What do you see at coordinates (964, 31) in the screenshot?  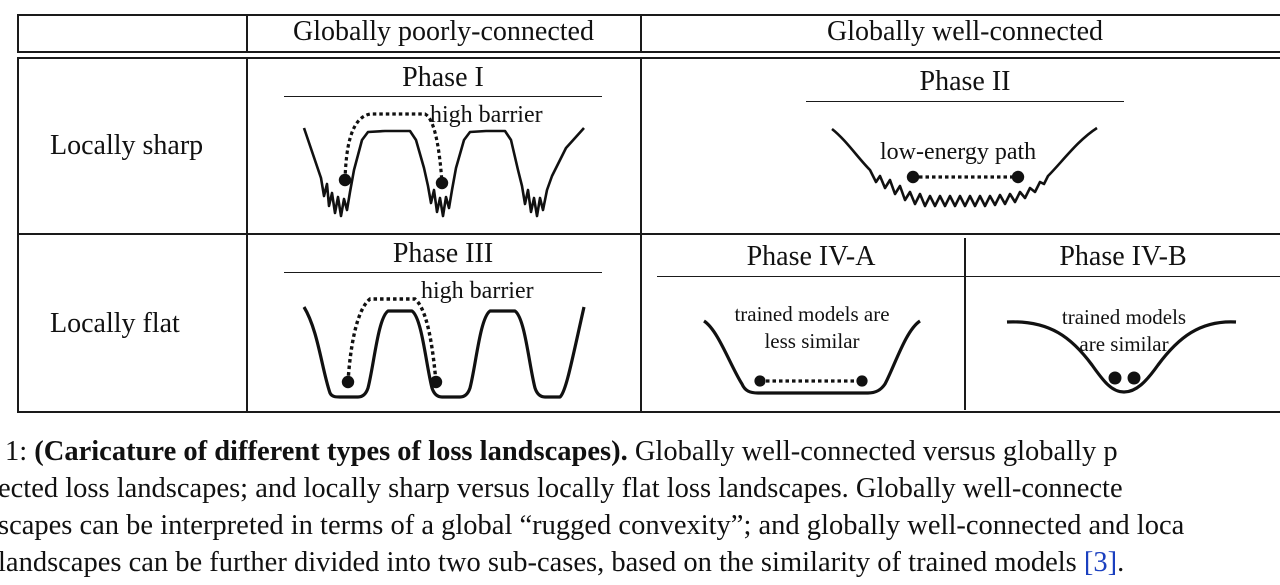 I see `column-header-well-connected: Globally well-connected` at bounding box center [964, 31].